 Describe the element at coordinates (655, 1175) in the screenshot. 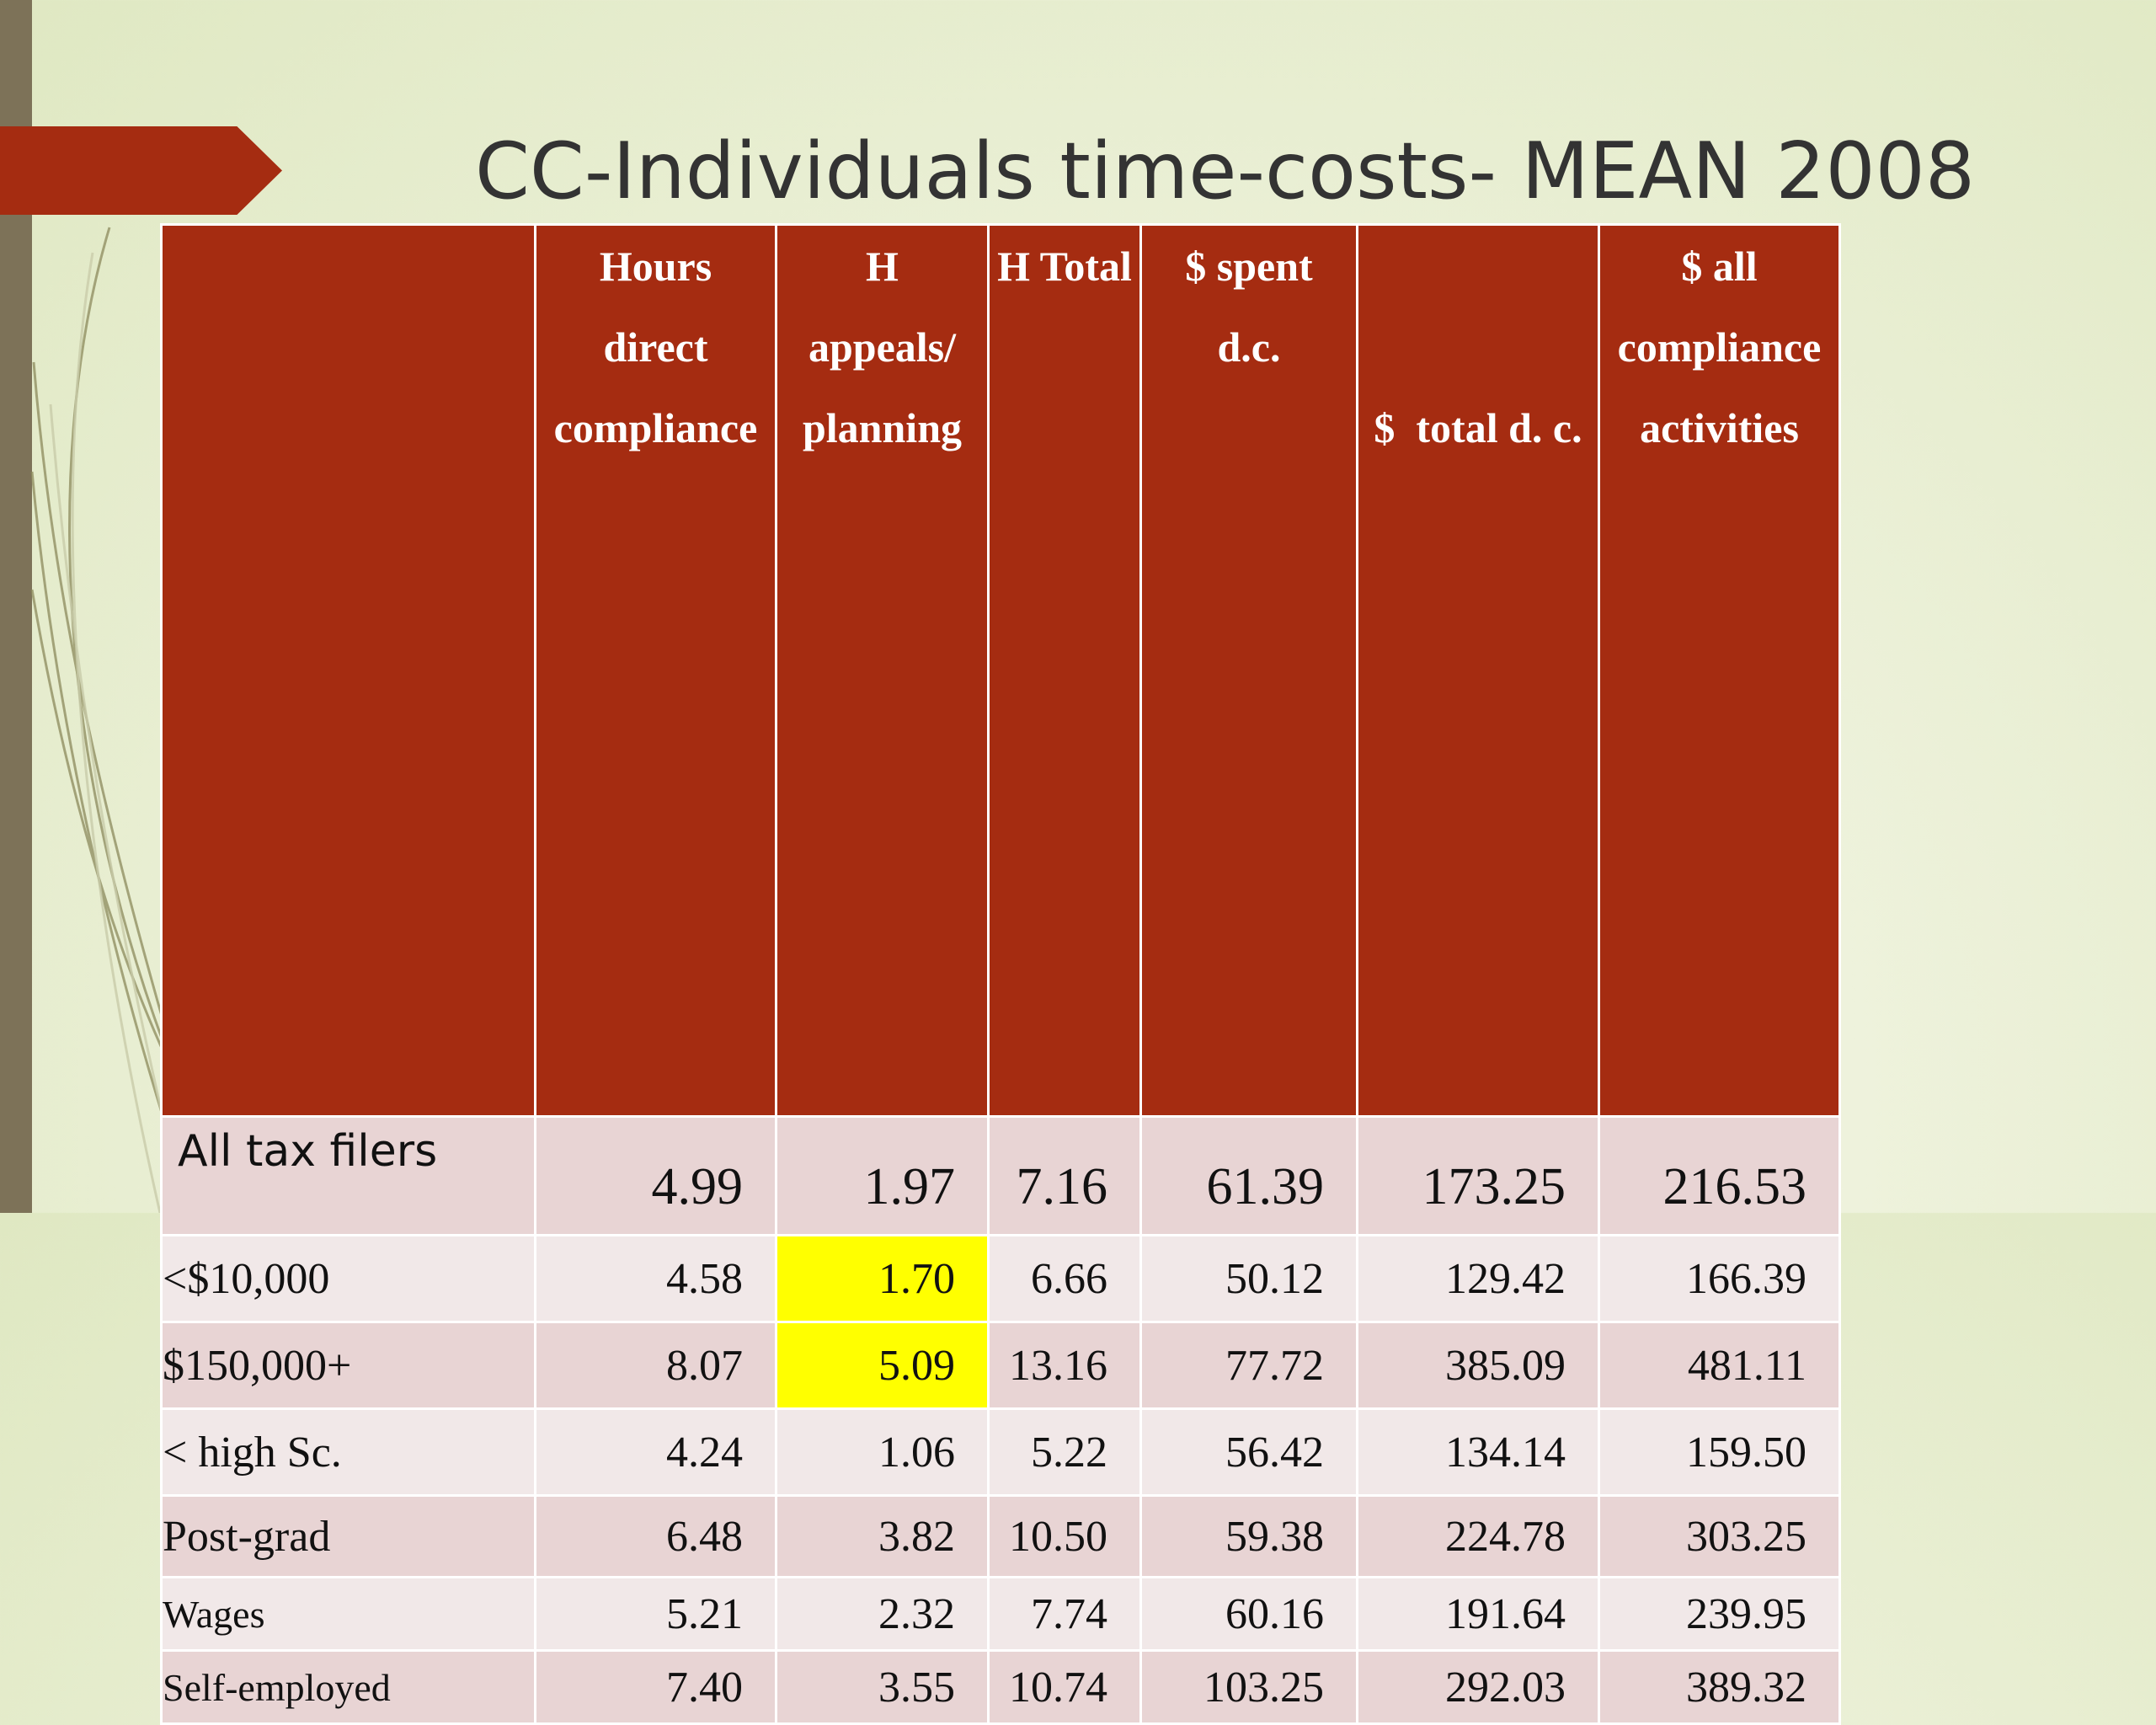

I see `table-cell: 4.99` at that location.